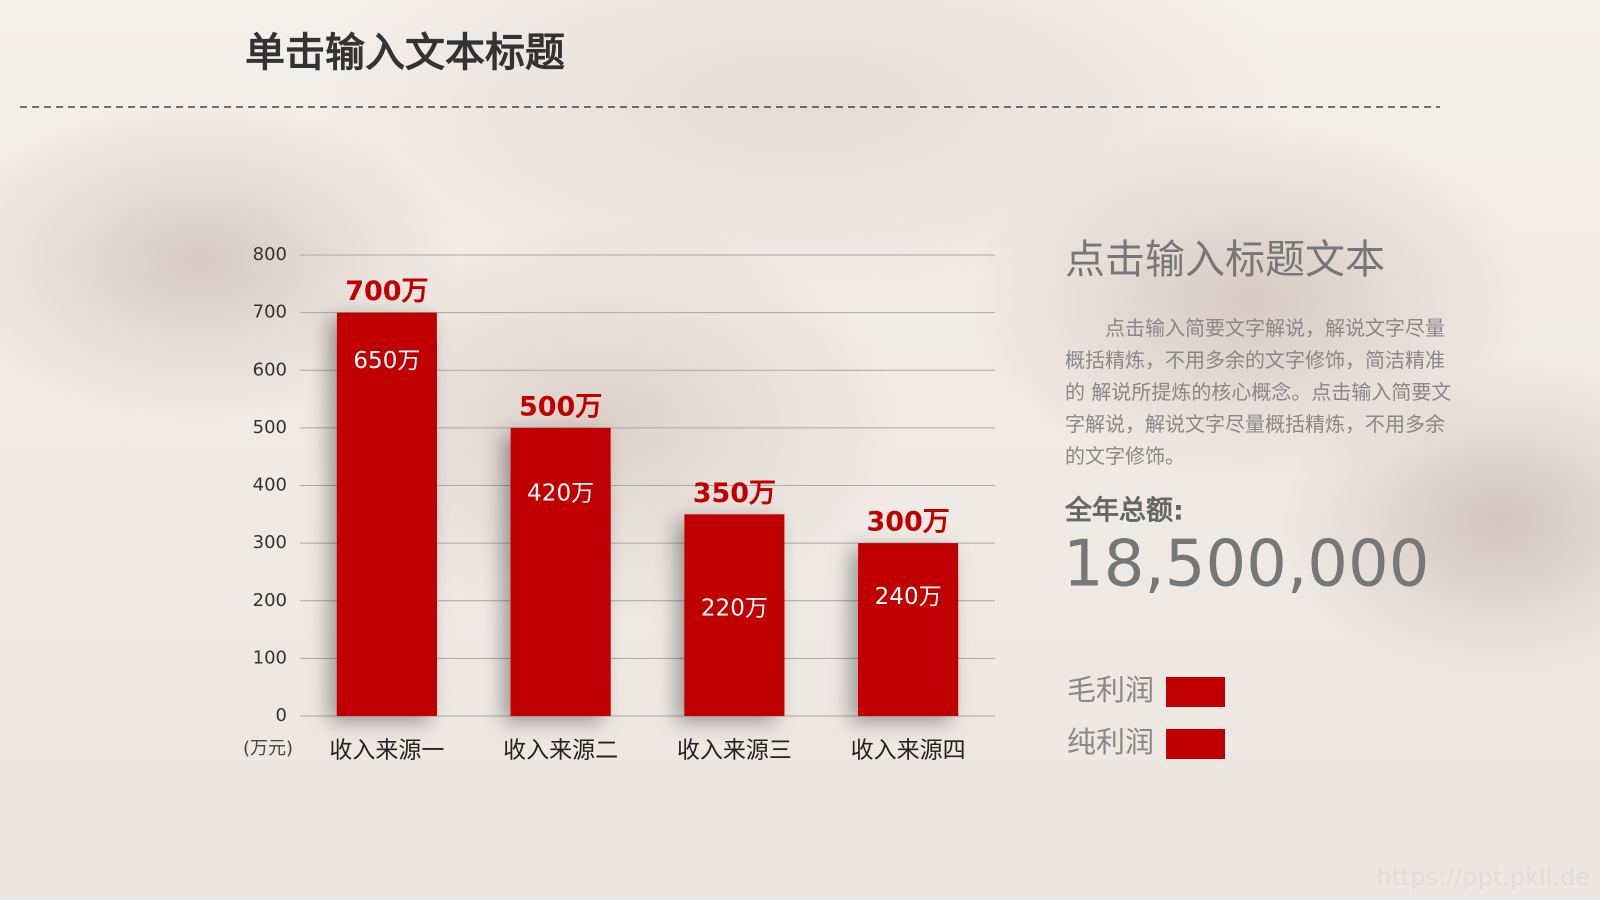  Describe the element at coordinates (1124, 511) in the screenshot. I see `total-label: 全年总额:` at that location.